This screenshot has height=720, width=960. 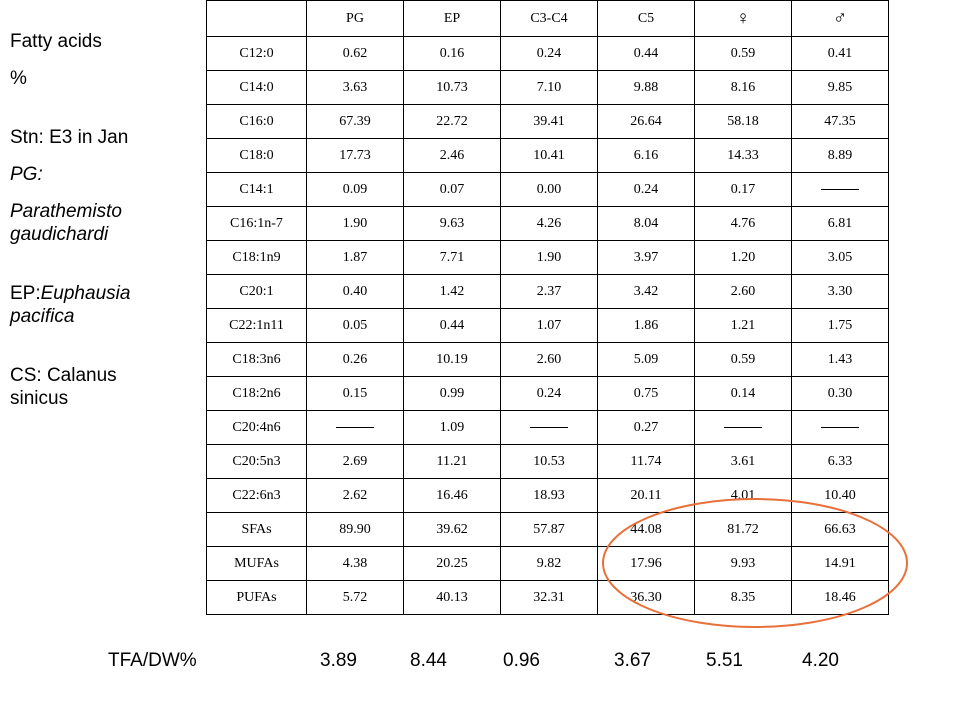 What do you see at coordinates (452, 87) in the screenshot?
I see `value-cell: 10.73` at bounding box center [452, 87].